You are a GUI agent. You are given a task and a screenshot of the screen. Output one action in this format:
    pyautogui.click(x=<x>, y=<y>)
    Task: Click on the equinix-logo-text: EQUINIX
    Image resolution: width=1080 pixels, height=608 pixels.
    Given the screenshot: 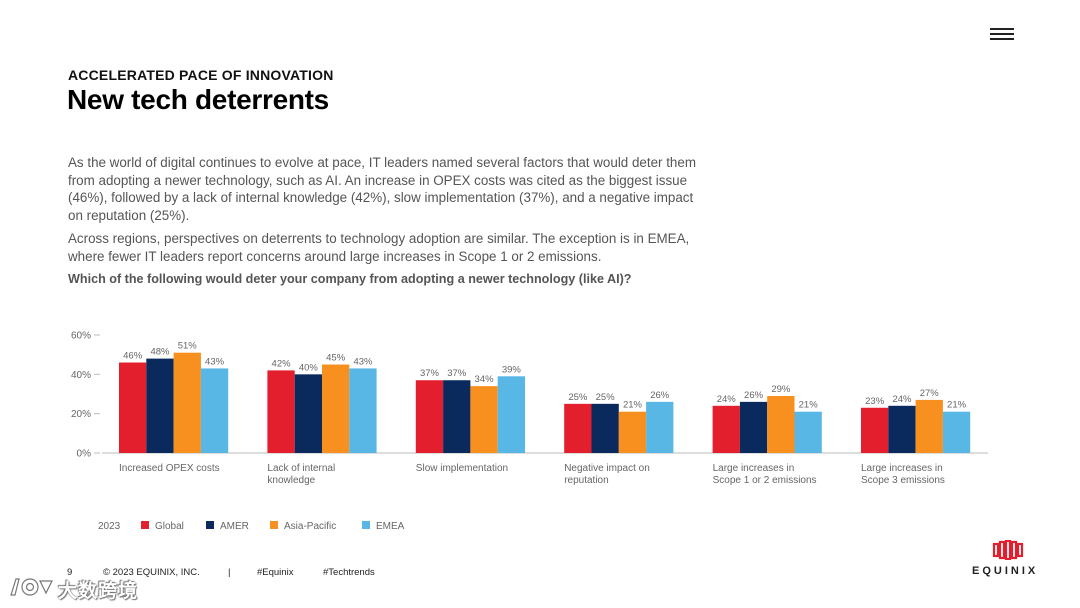 What is the action you would take?
    pyautogui.click(x=1005, y=571)
    